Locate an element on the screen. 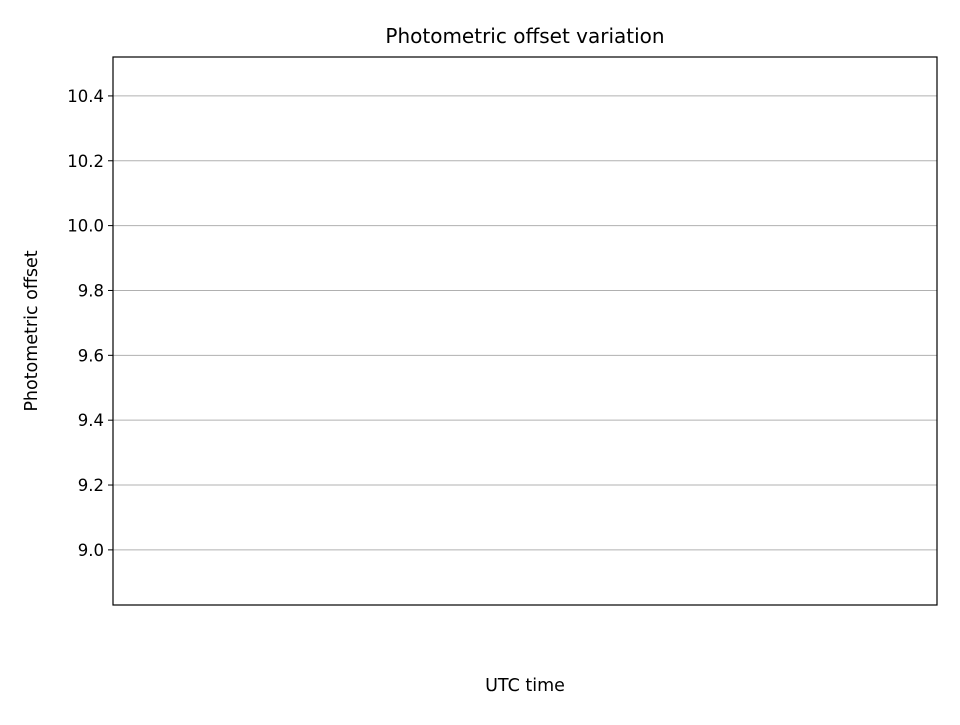 This screenshot has height=725, width=960. y-tick-label: 10.0 is located at coordinates (85, 226).